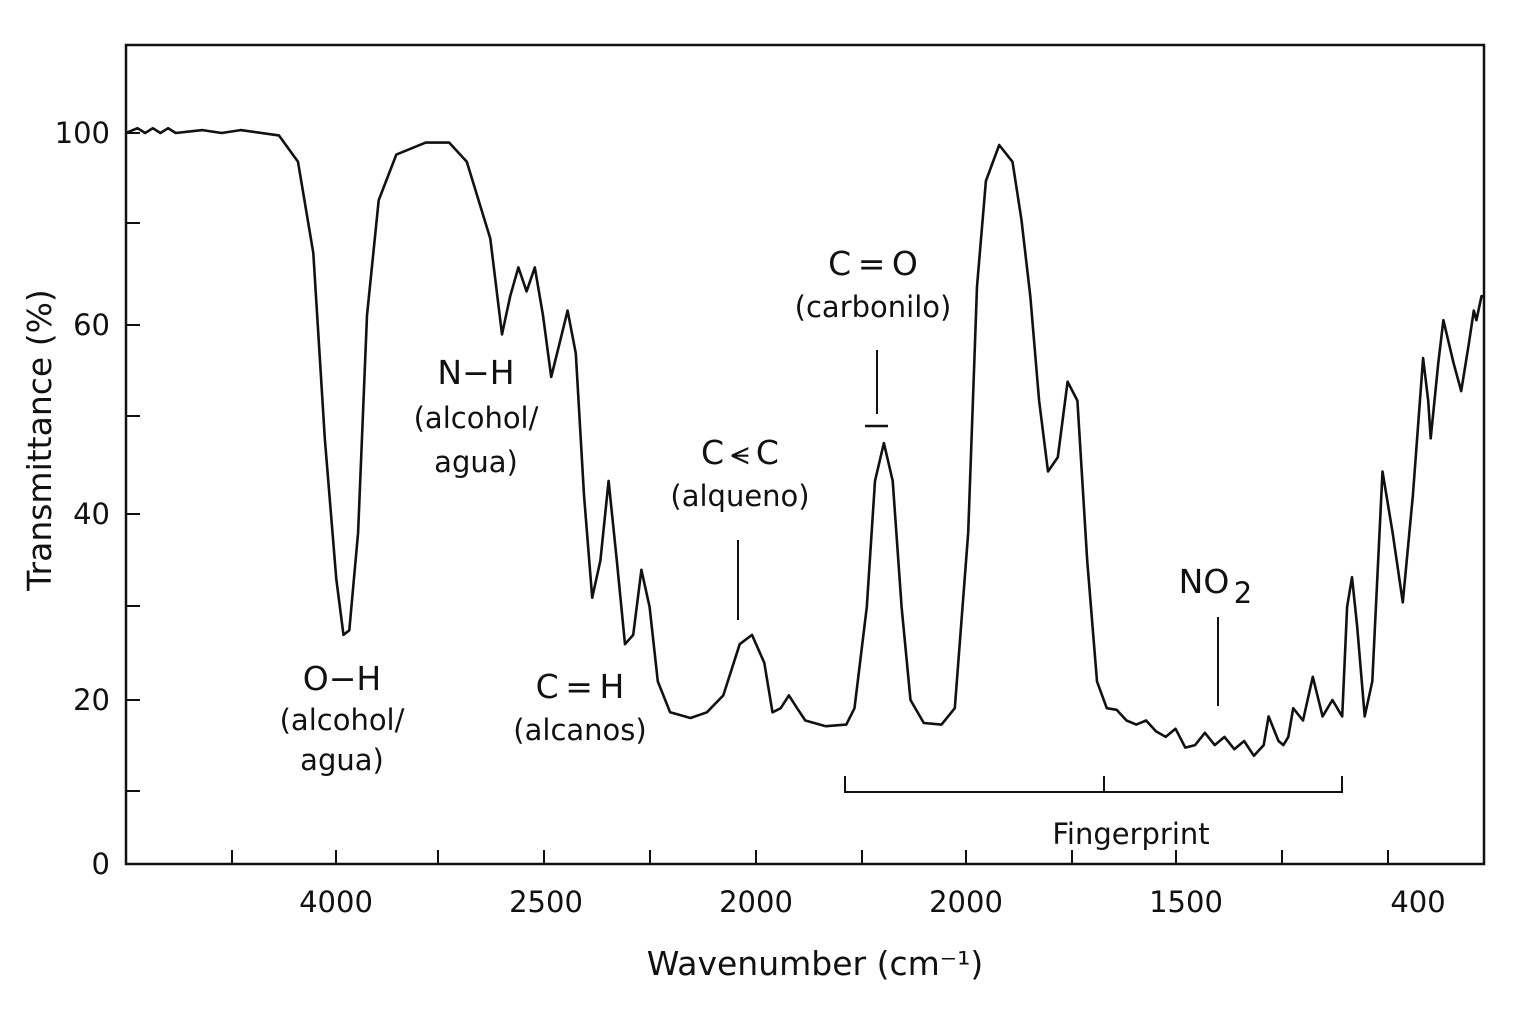 This screenshot has width=1536, height=1024. What do you see at coordinates (91, 514) in the screenshot?
I see `y-tick-label: 40` at bounding box center [91, 514].